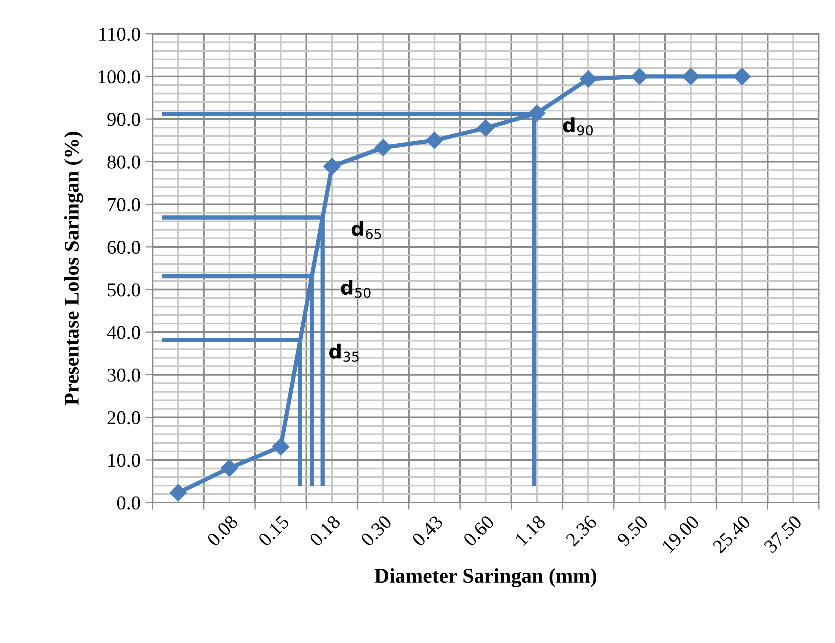  Describe the element at coordinates (578, 127) in the screenshot. I see `ref-line-label: d$_{90}$` at that location.